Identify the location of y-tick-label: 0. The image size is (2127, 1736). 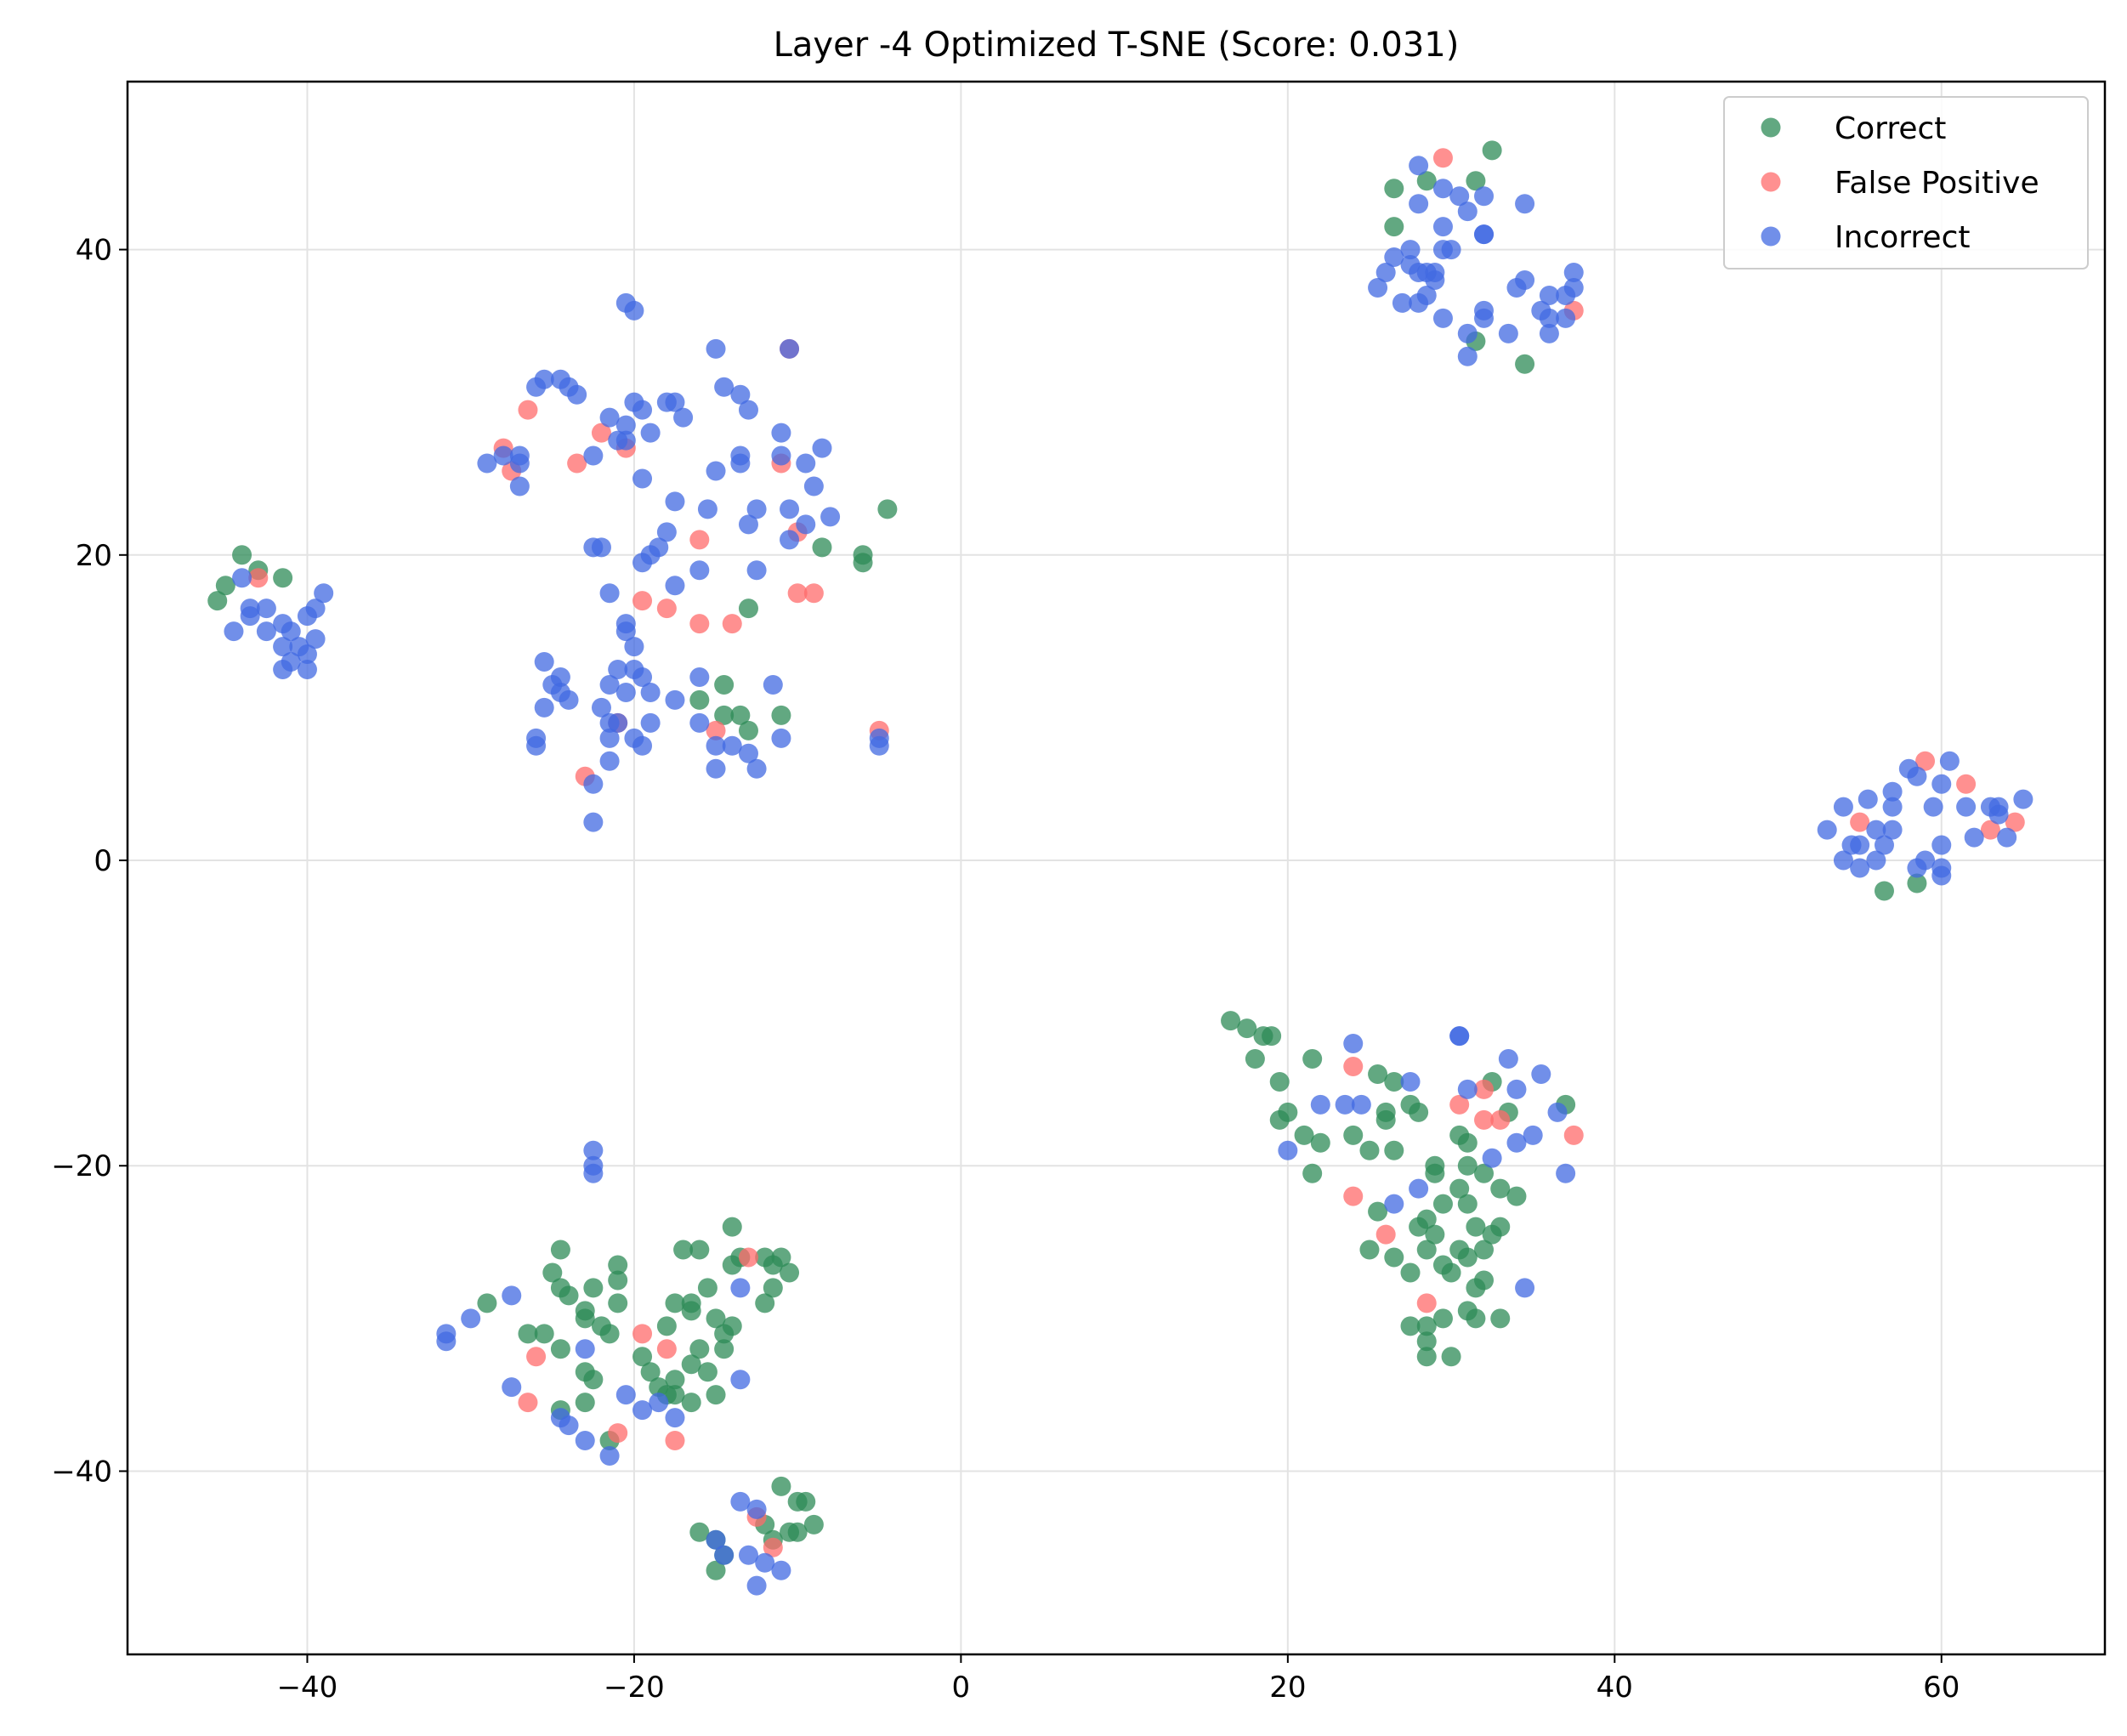
(103, 861).